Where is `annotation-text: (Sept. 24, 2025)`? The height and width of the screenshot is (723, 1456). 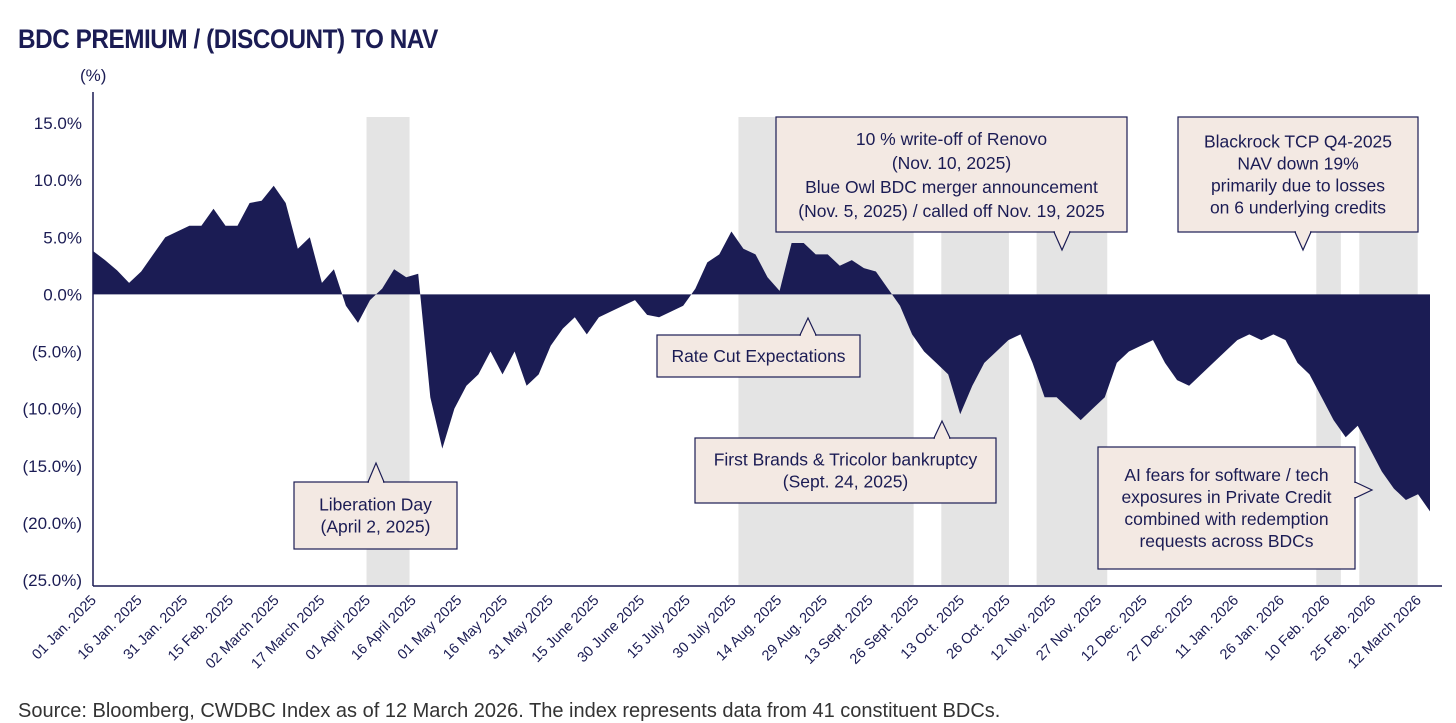 annotation-text: (Sept. 24, 2025) is located at coordinates (846, 482).